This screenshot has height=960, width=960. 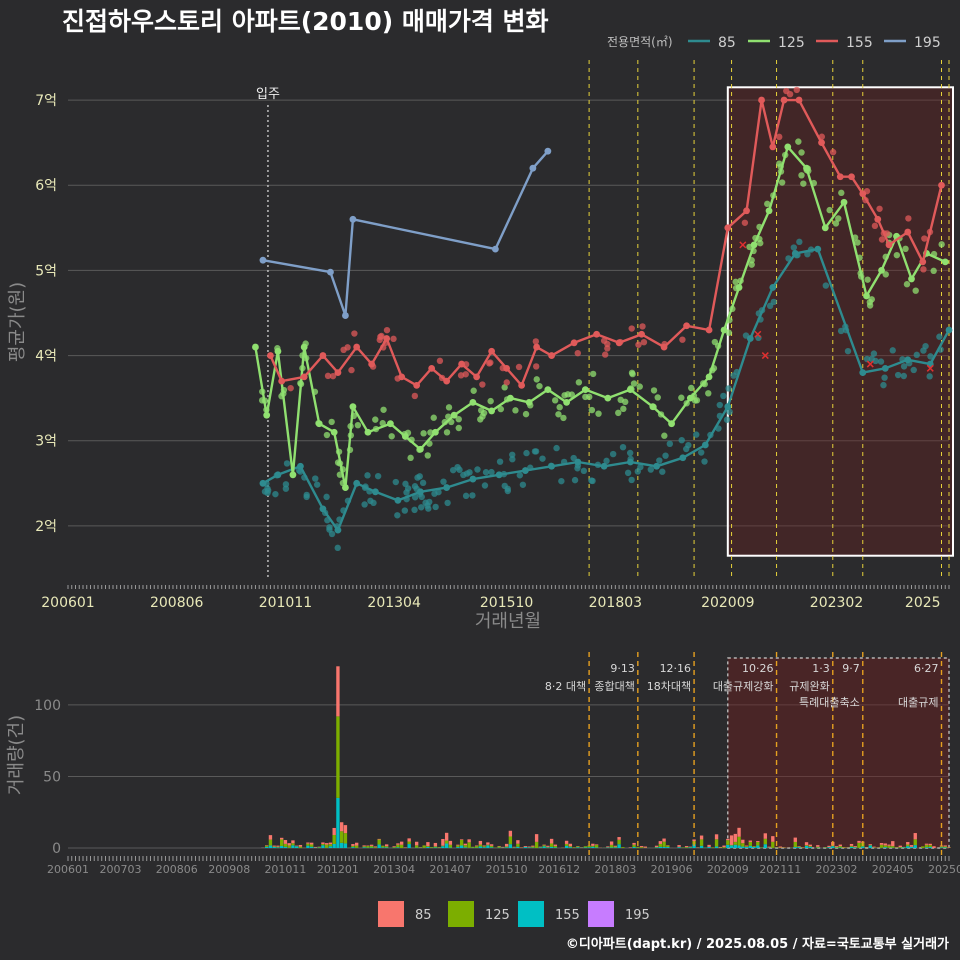 I want to click on event-date-label: 10·26, so click(x=758, y=668).